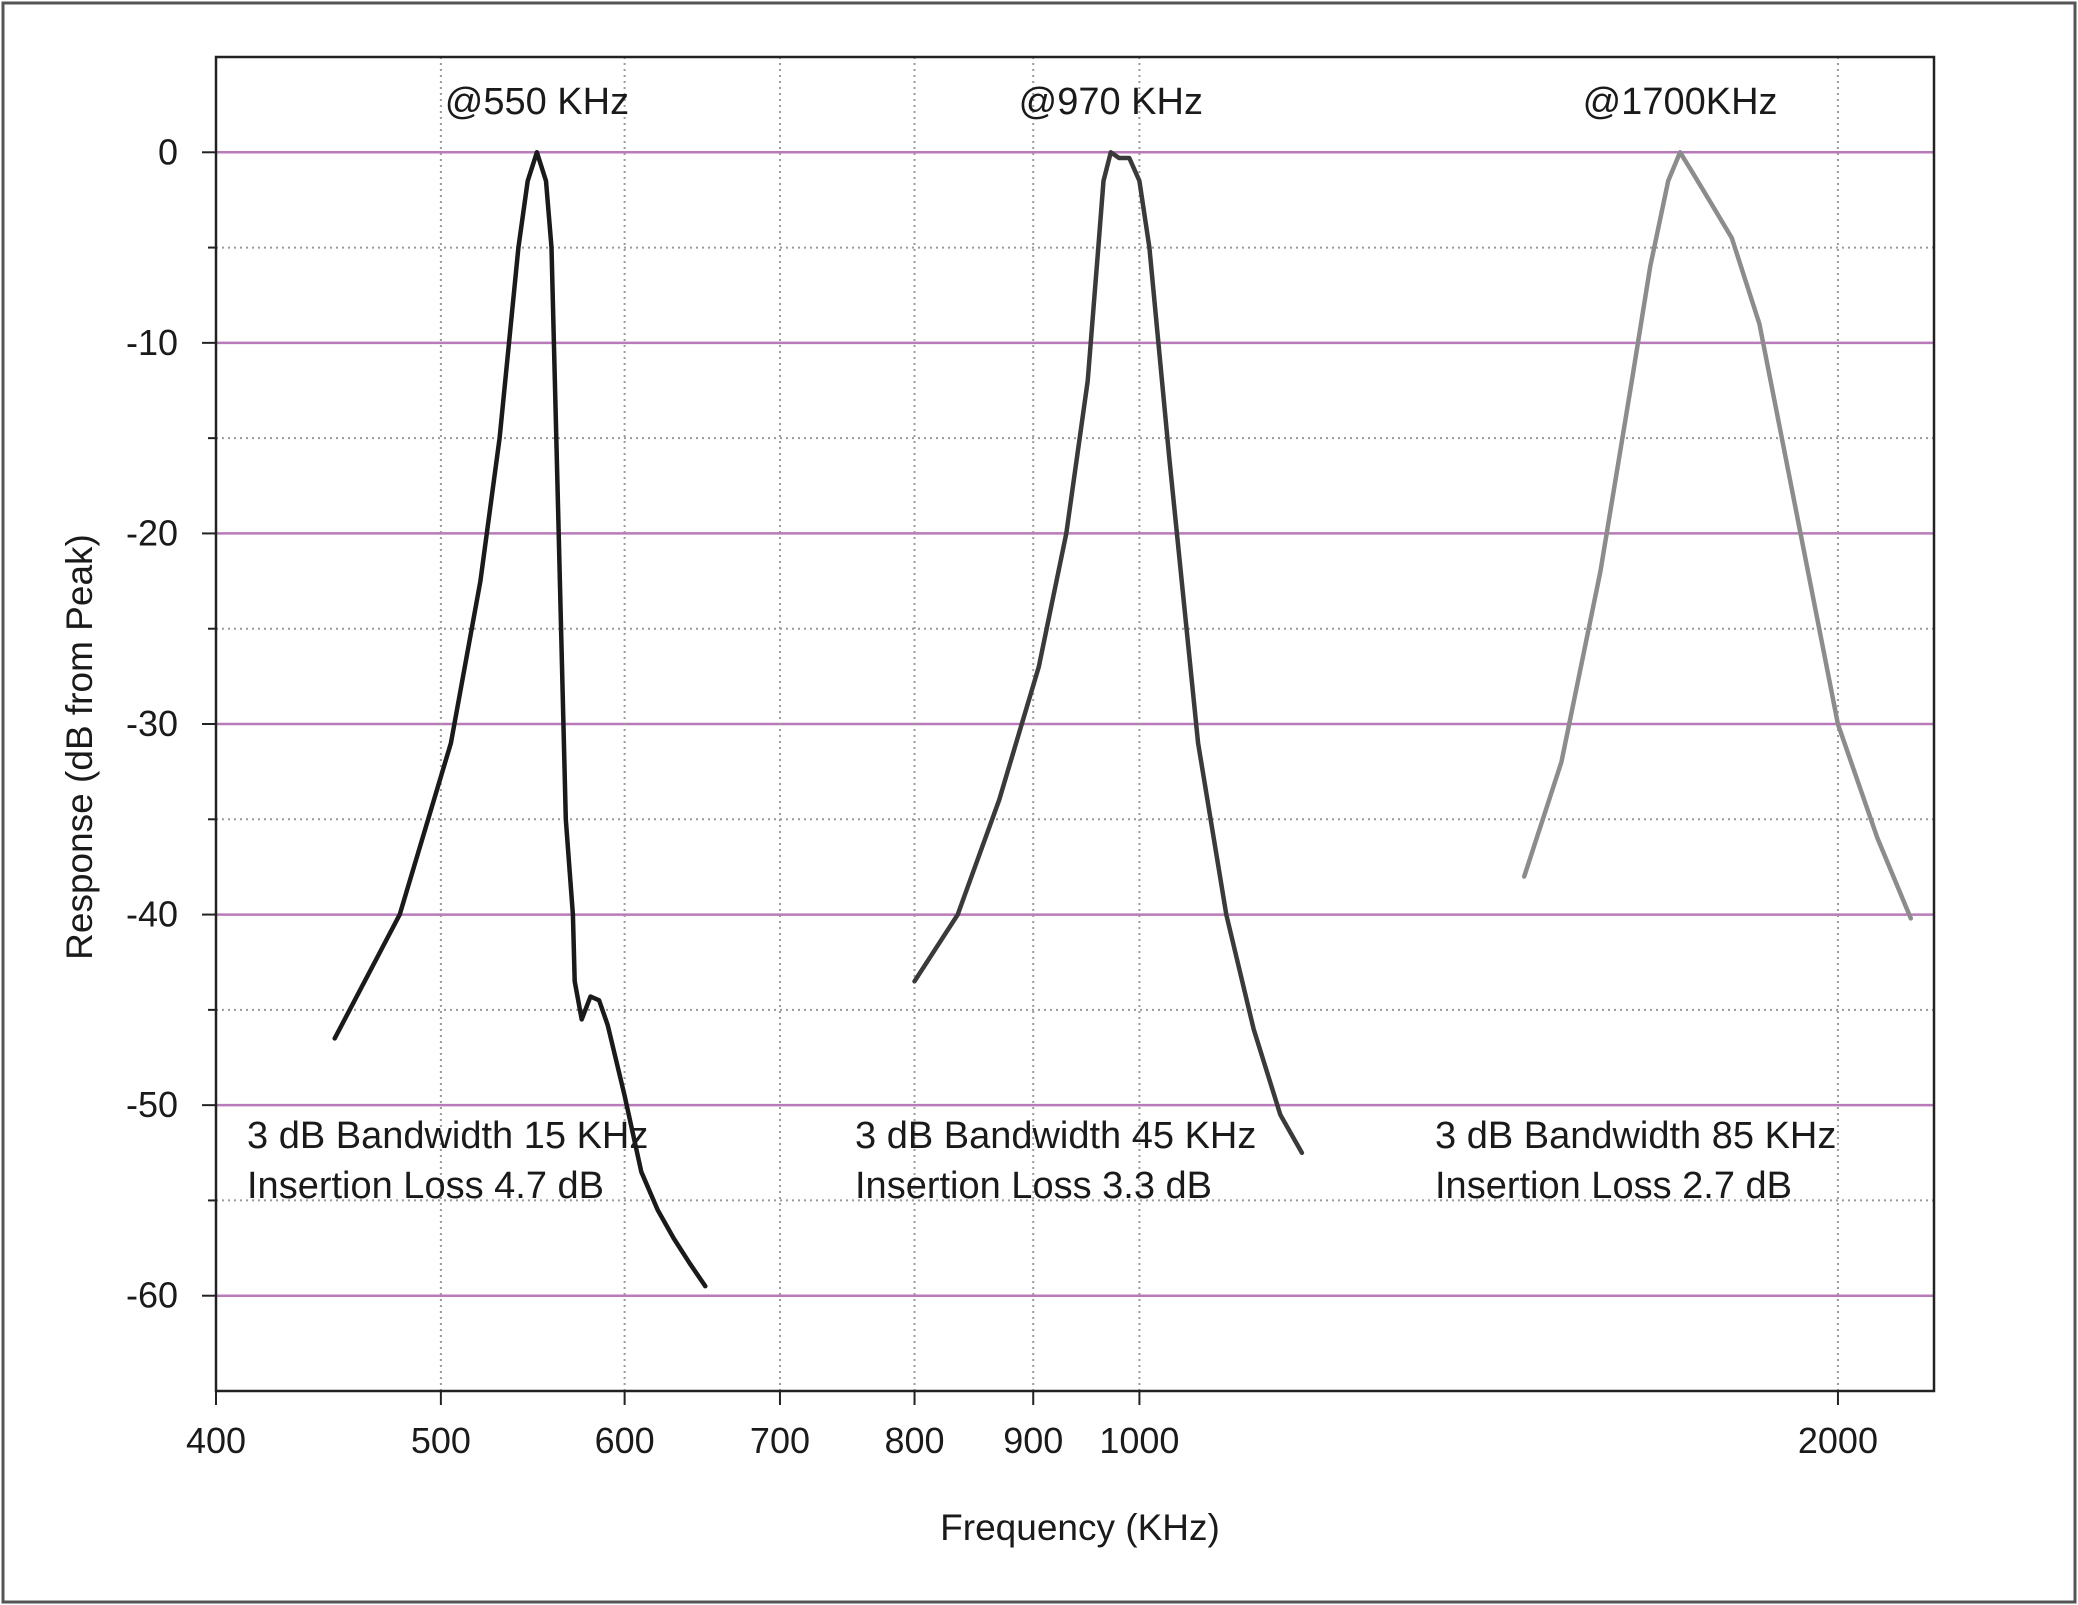 The height and width of the screenshot is (1605, 2078). What do you see at coordinates (425, 1186) in the screenshot?
I see `insertion-loss-annotation-1: Insertion Loss 4.7 dB` at bounding box center [425, 1186].